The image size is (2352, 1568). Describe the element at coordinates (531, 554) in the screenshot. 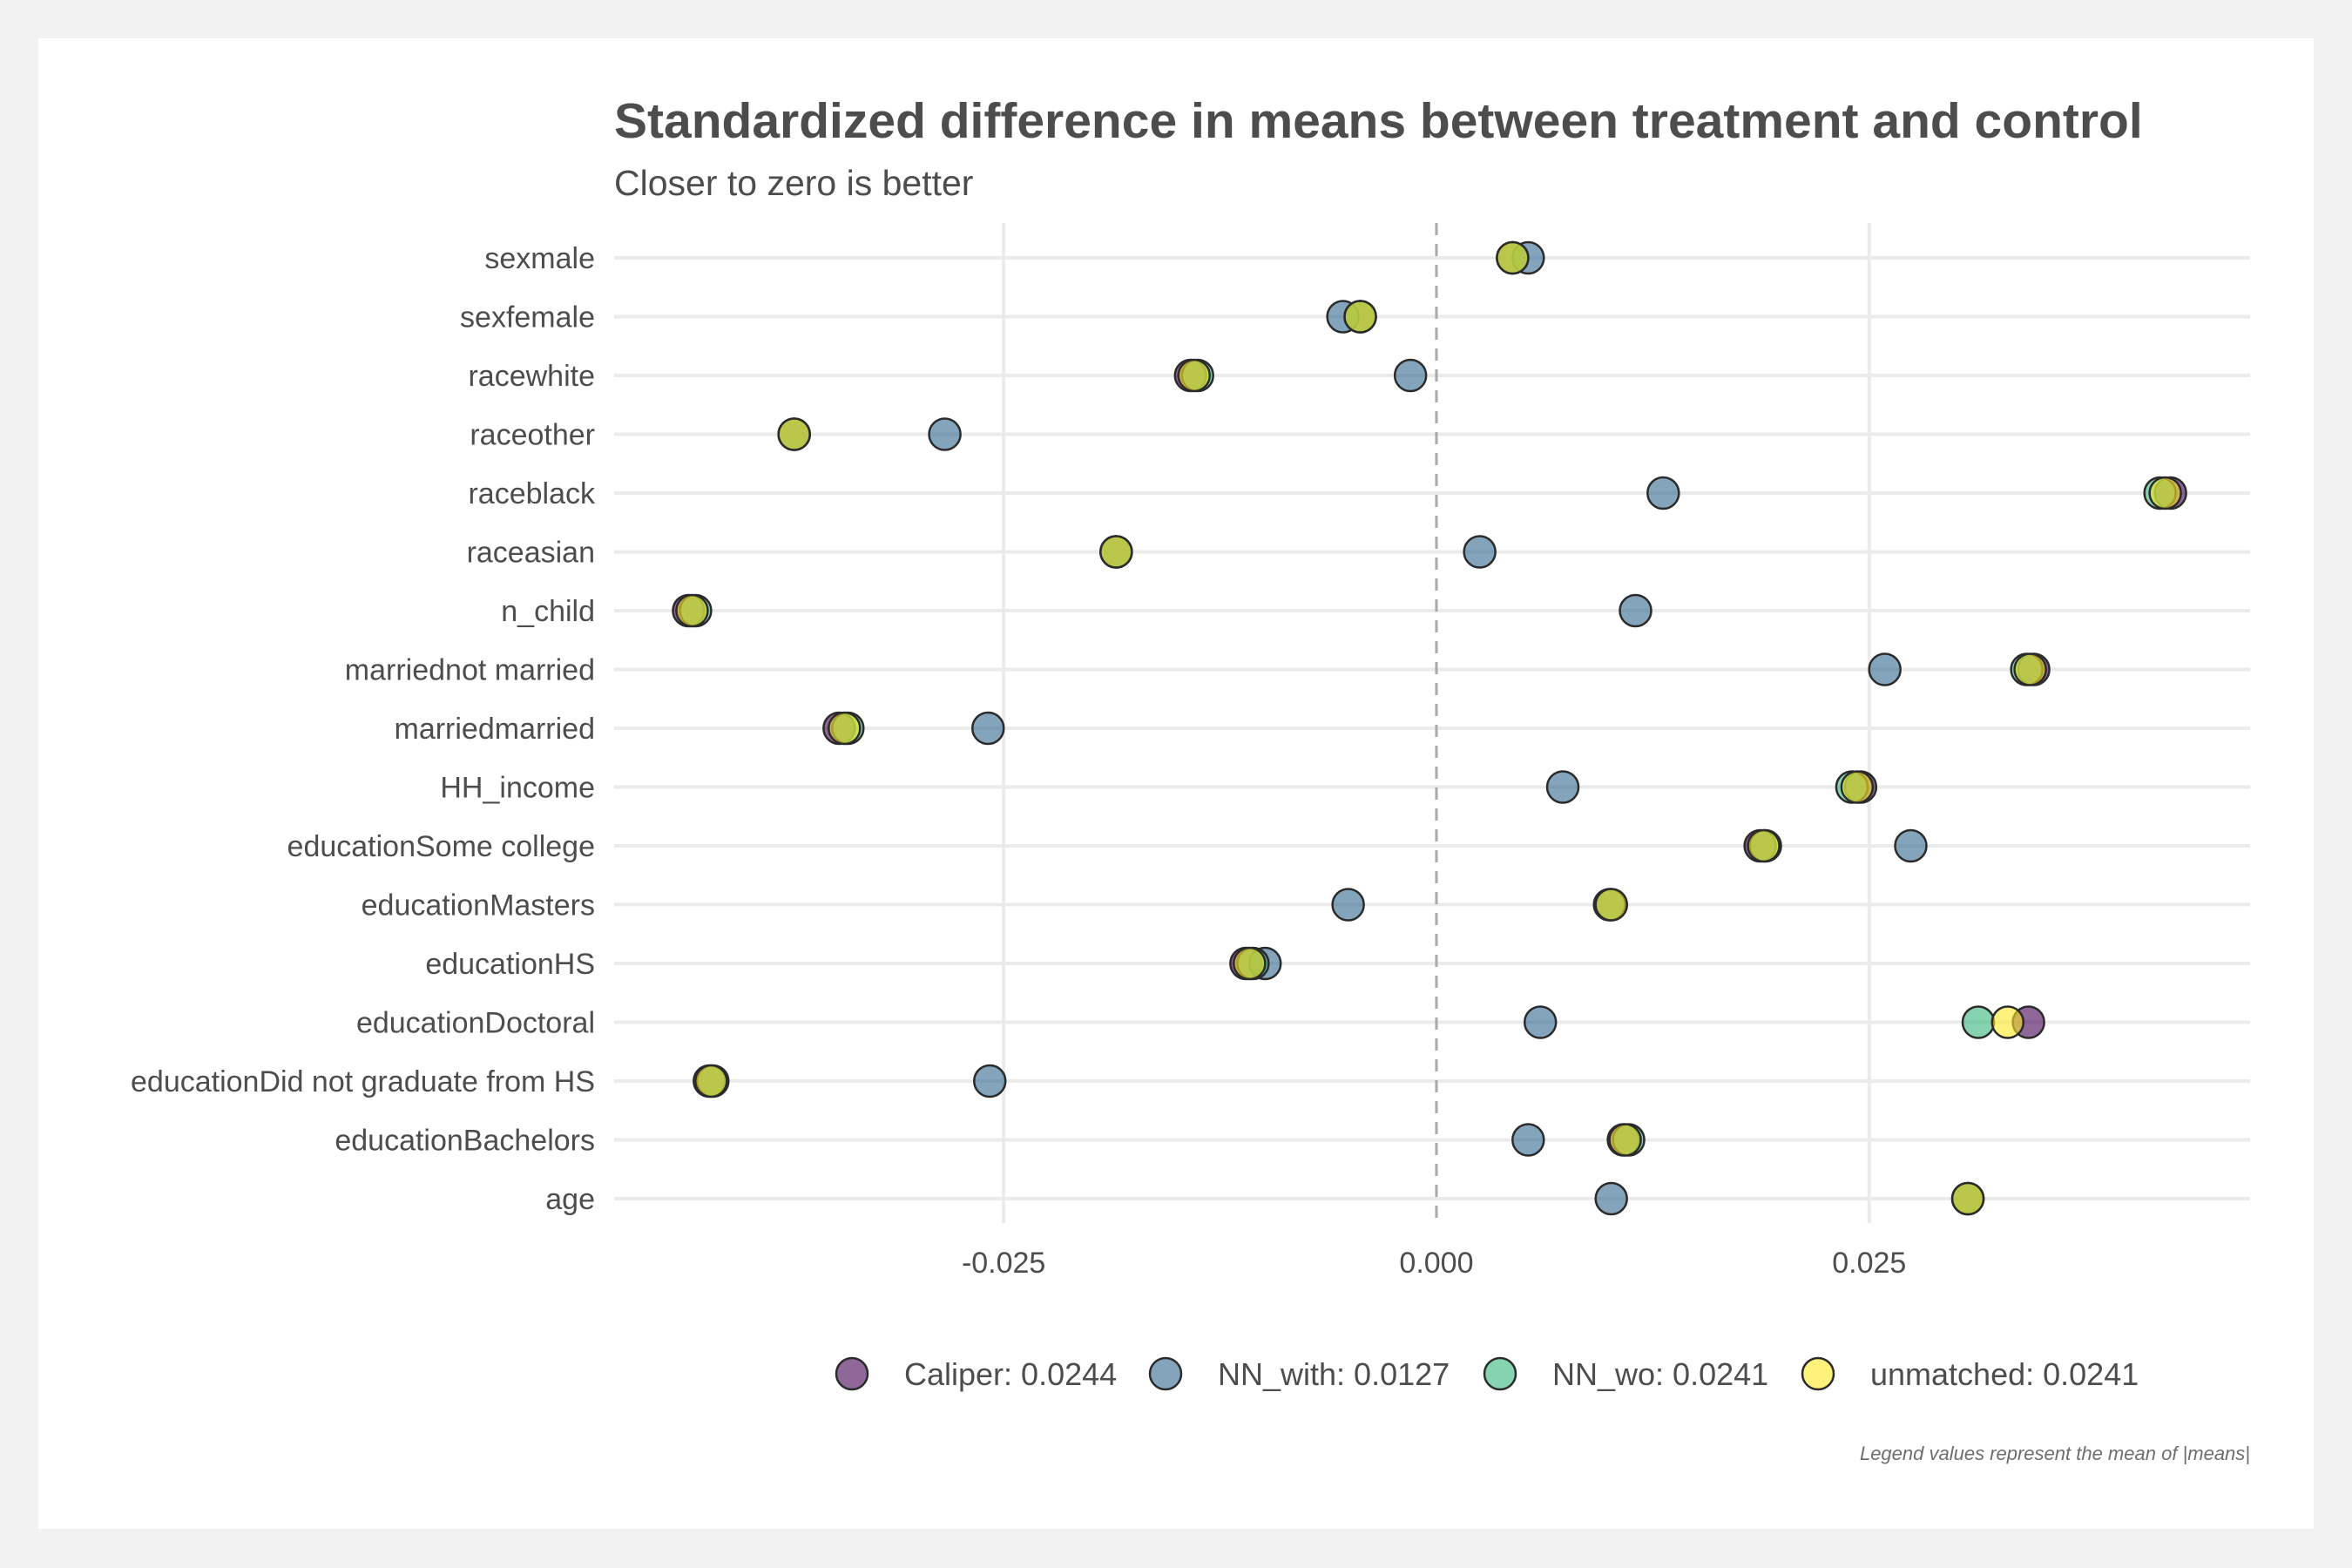

I see `y-tick-label: raceasian` at that location.